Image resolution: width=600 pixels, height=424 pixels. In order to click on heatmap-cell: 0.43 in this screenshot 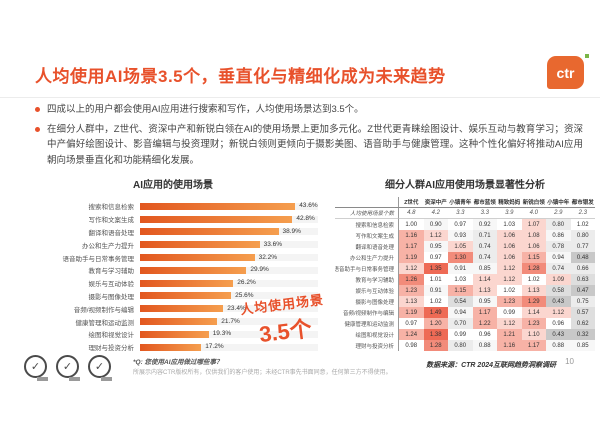, I will do `click(558, 301)`.